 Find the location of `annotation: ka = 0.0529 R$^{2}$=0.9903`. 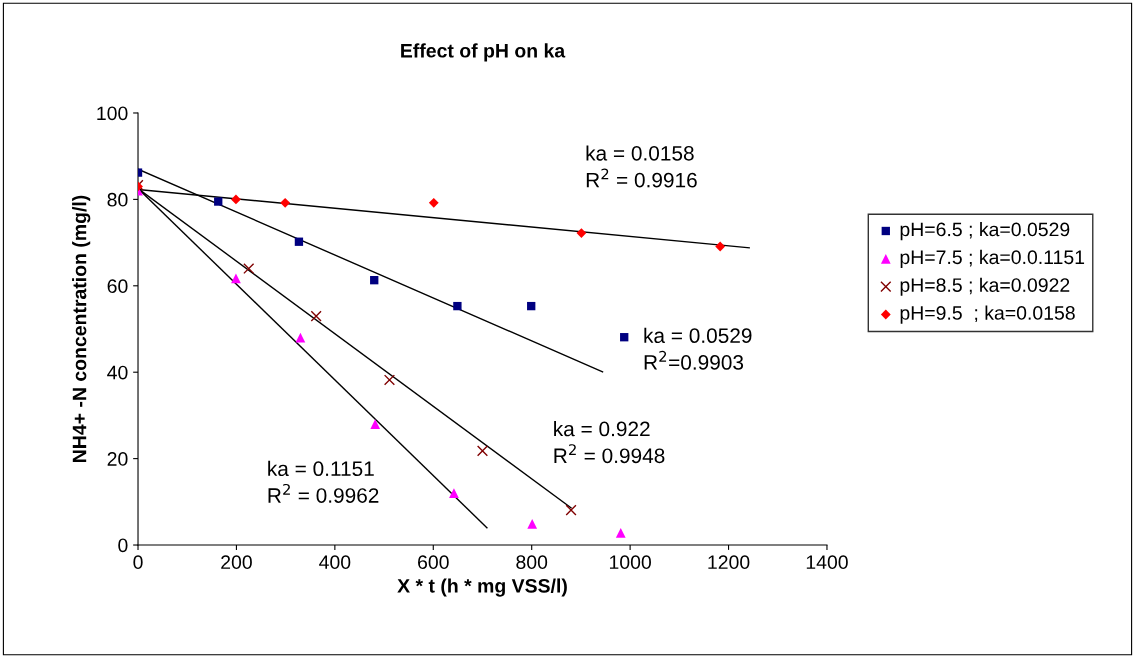

annotation: ka = 0.0529 R$^{2}$=0.9903 is located at coordinates (698, 348).